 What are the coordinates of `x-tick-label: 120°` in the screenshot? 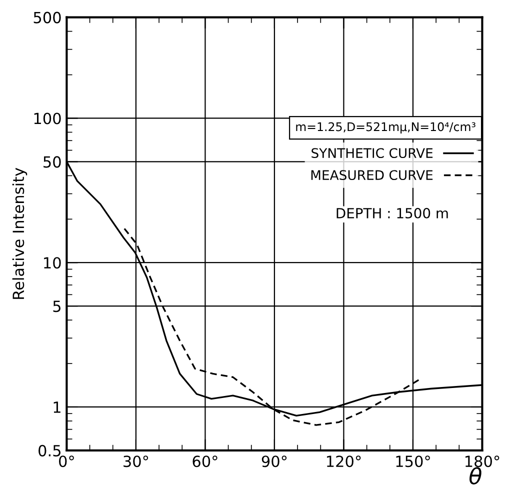 It's located at (343, 462).